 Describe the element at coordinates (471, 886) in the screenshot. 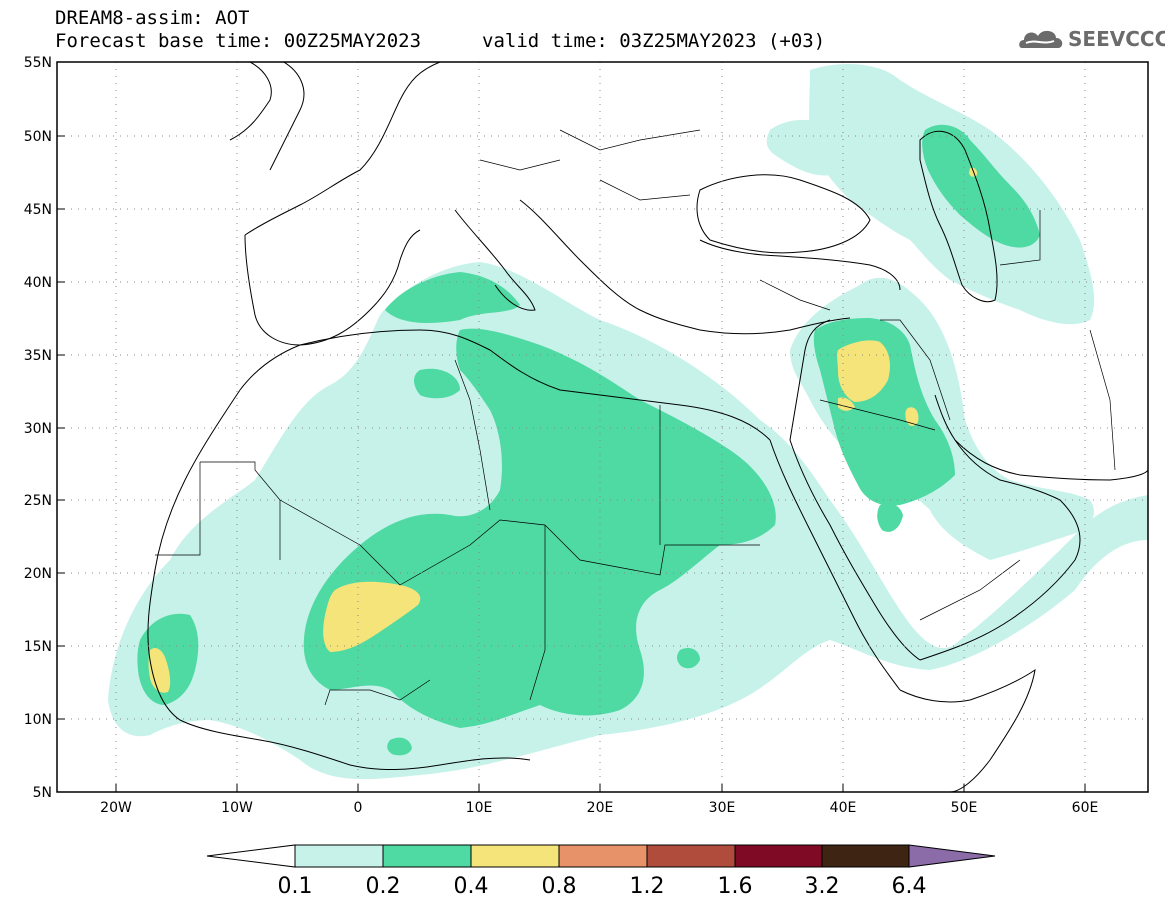

I see `colorbar-label: 0.4` at that location.